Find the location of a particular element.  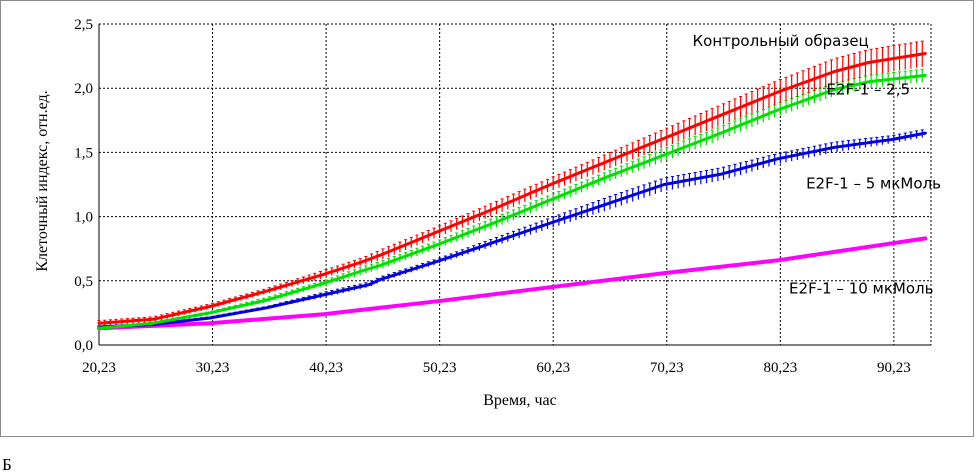

x-tick-label: 30,23 is located at coordinates (213, 368).